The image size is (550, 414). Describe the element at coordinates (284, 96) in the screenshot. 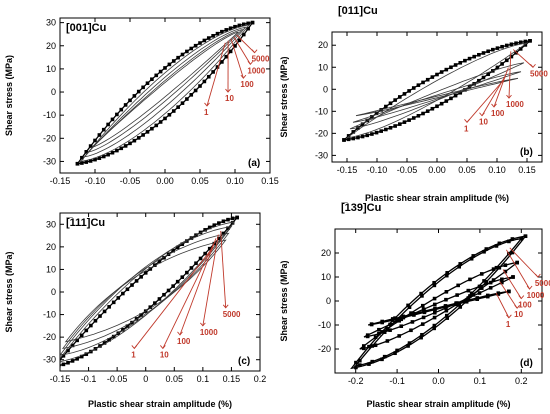

I see `y-axis-label: Shear stress (MPa)` at that location.